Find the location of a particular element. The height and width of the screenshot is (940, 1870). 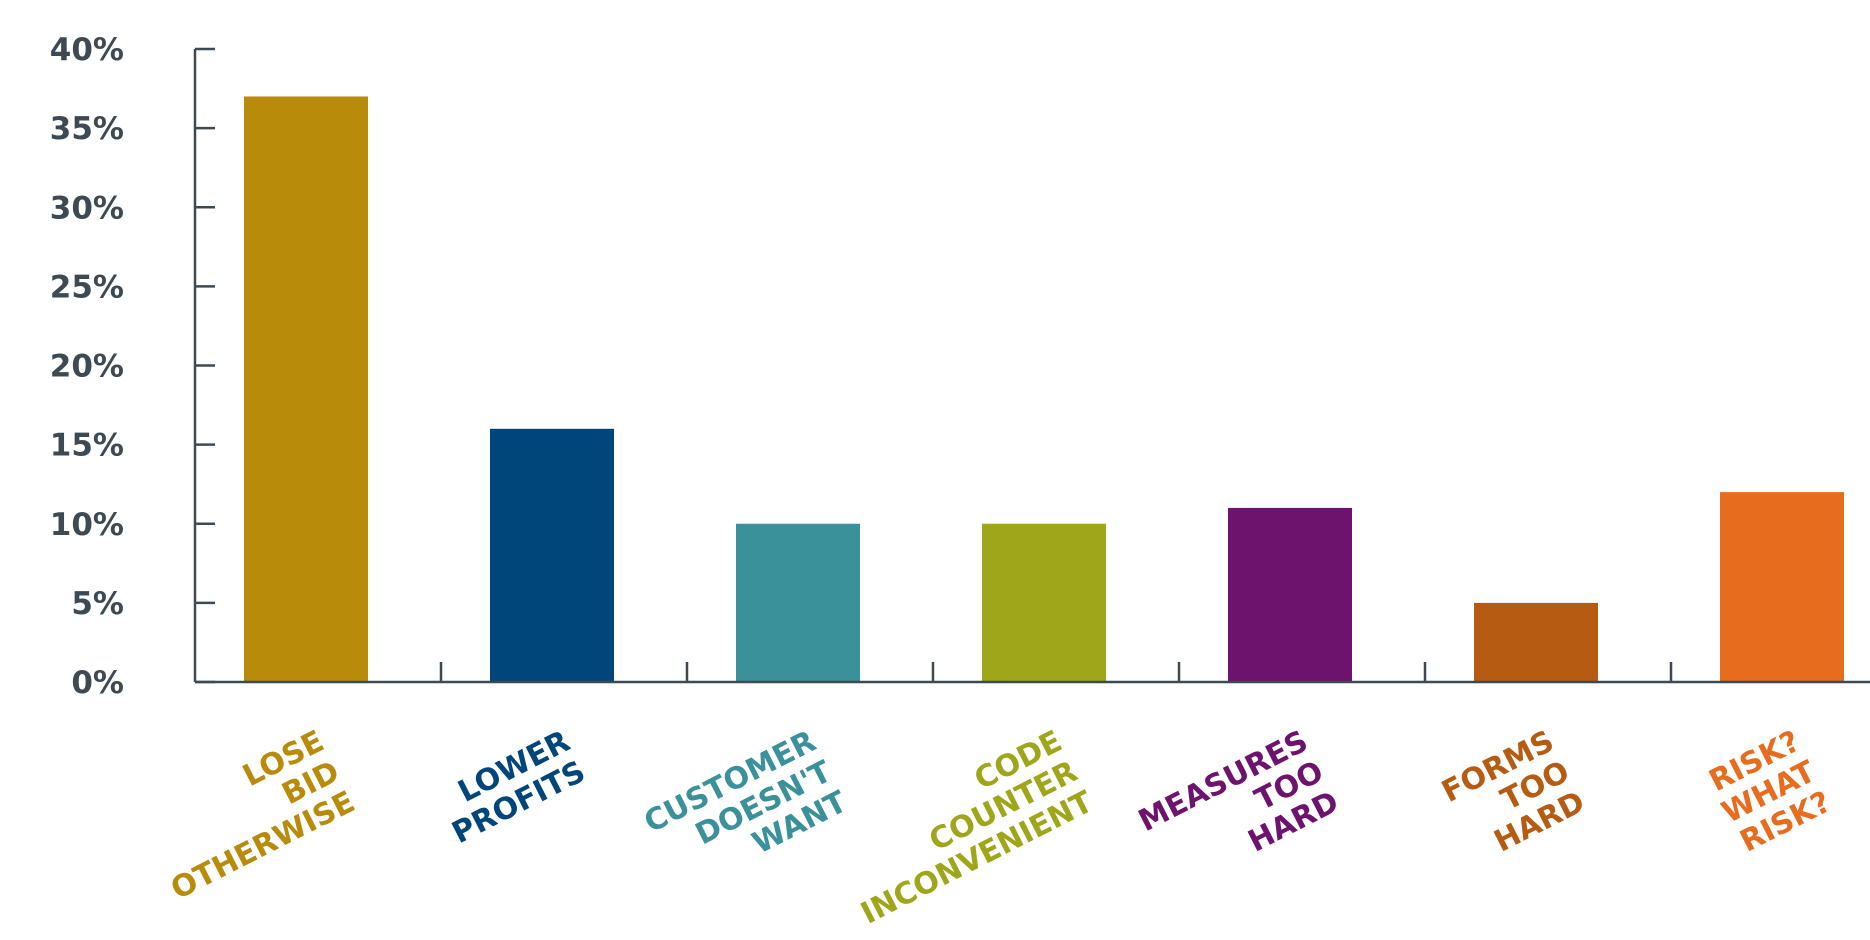

category-label: LOSEBIDOTHERWISE is located at coordinates (248, 815).